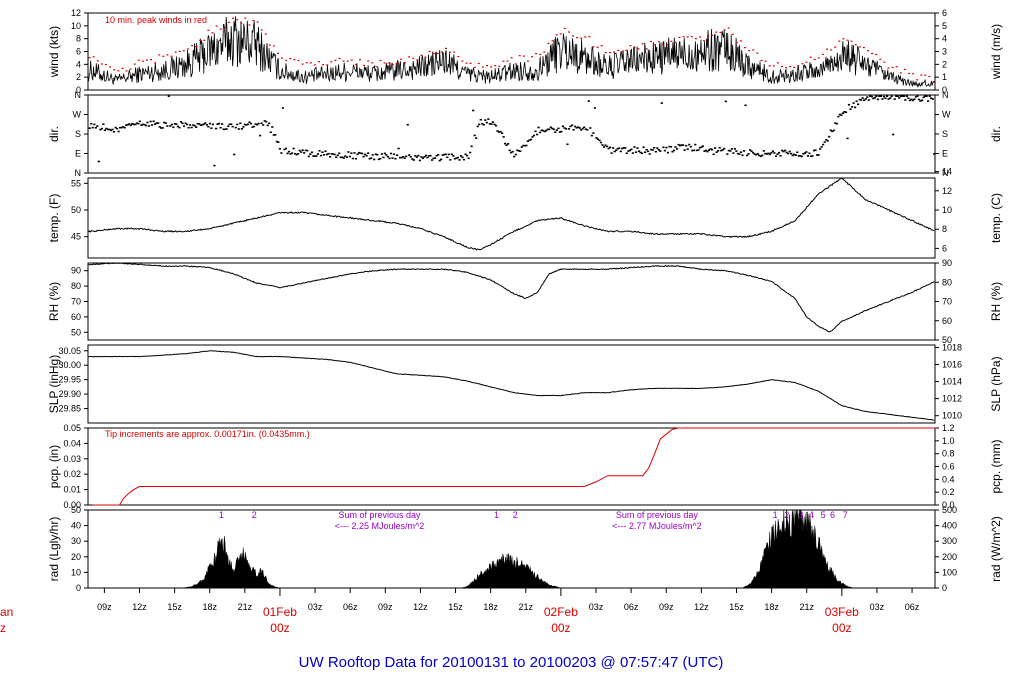 This screenshot has height=700, width=1024. I want to click on slp-right-tick-label: 1010, so click(952, 416).